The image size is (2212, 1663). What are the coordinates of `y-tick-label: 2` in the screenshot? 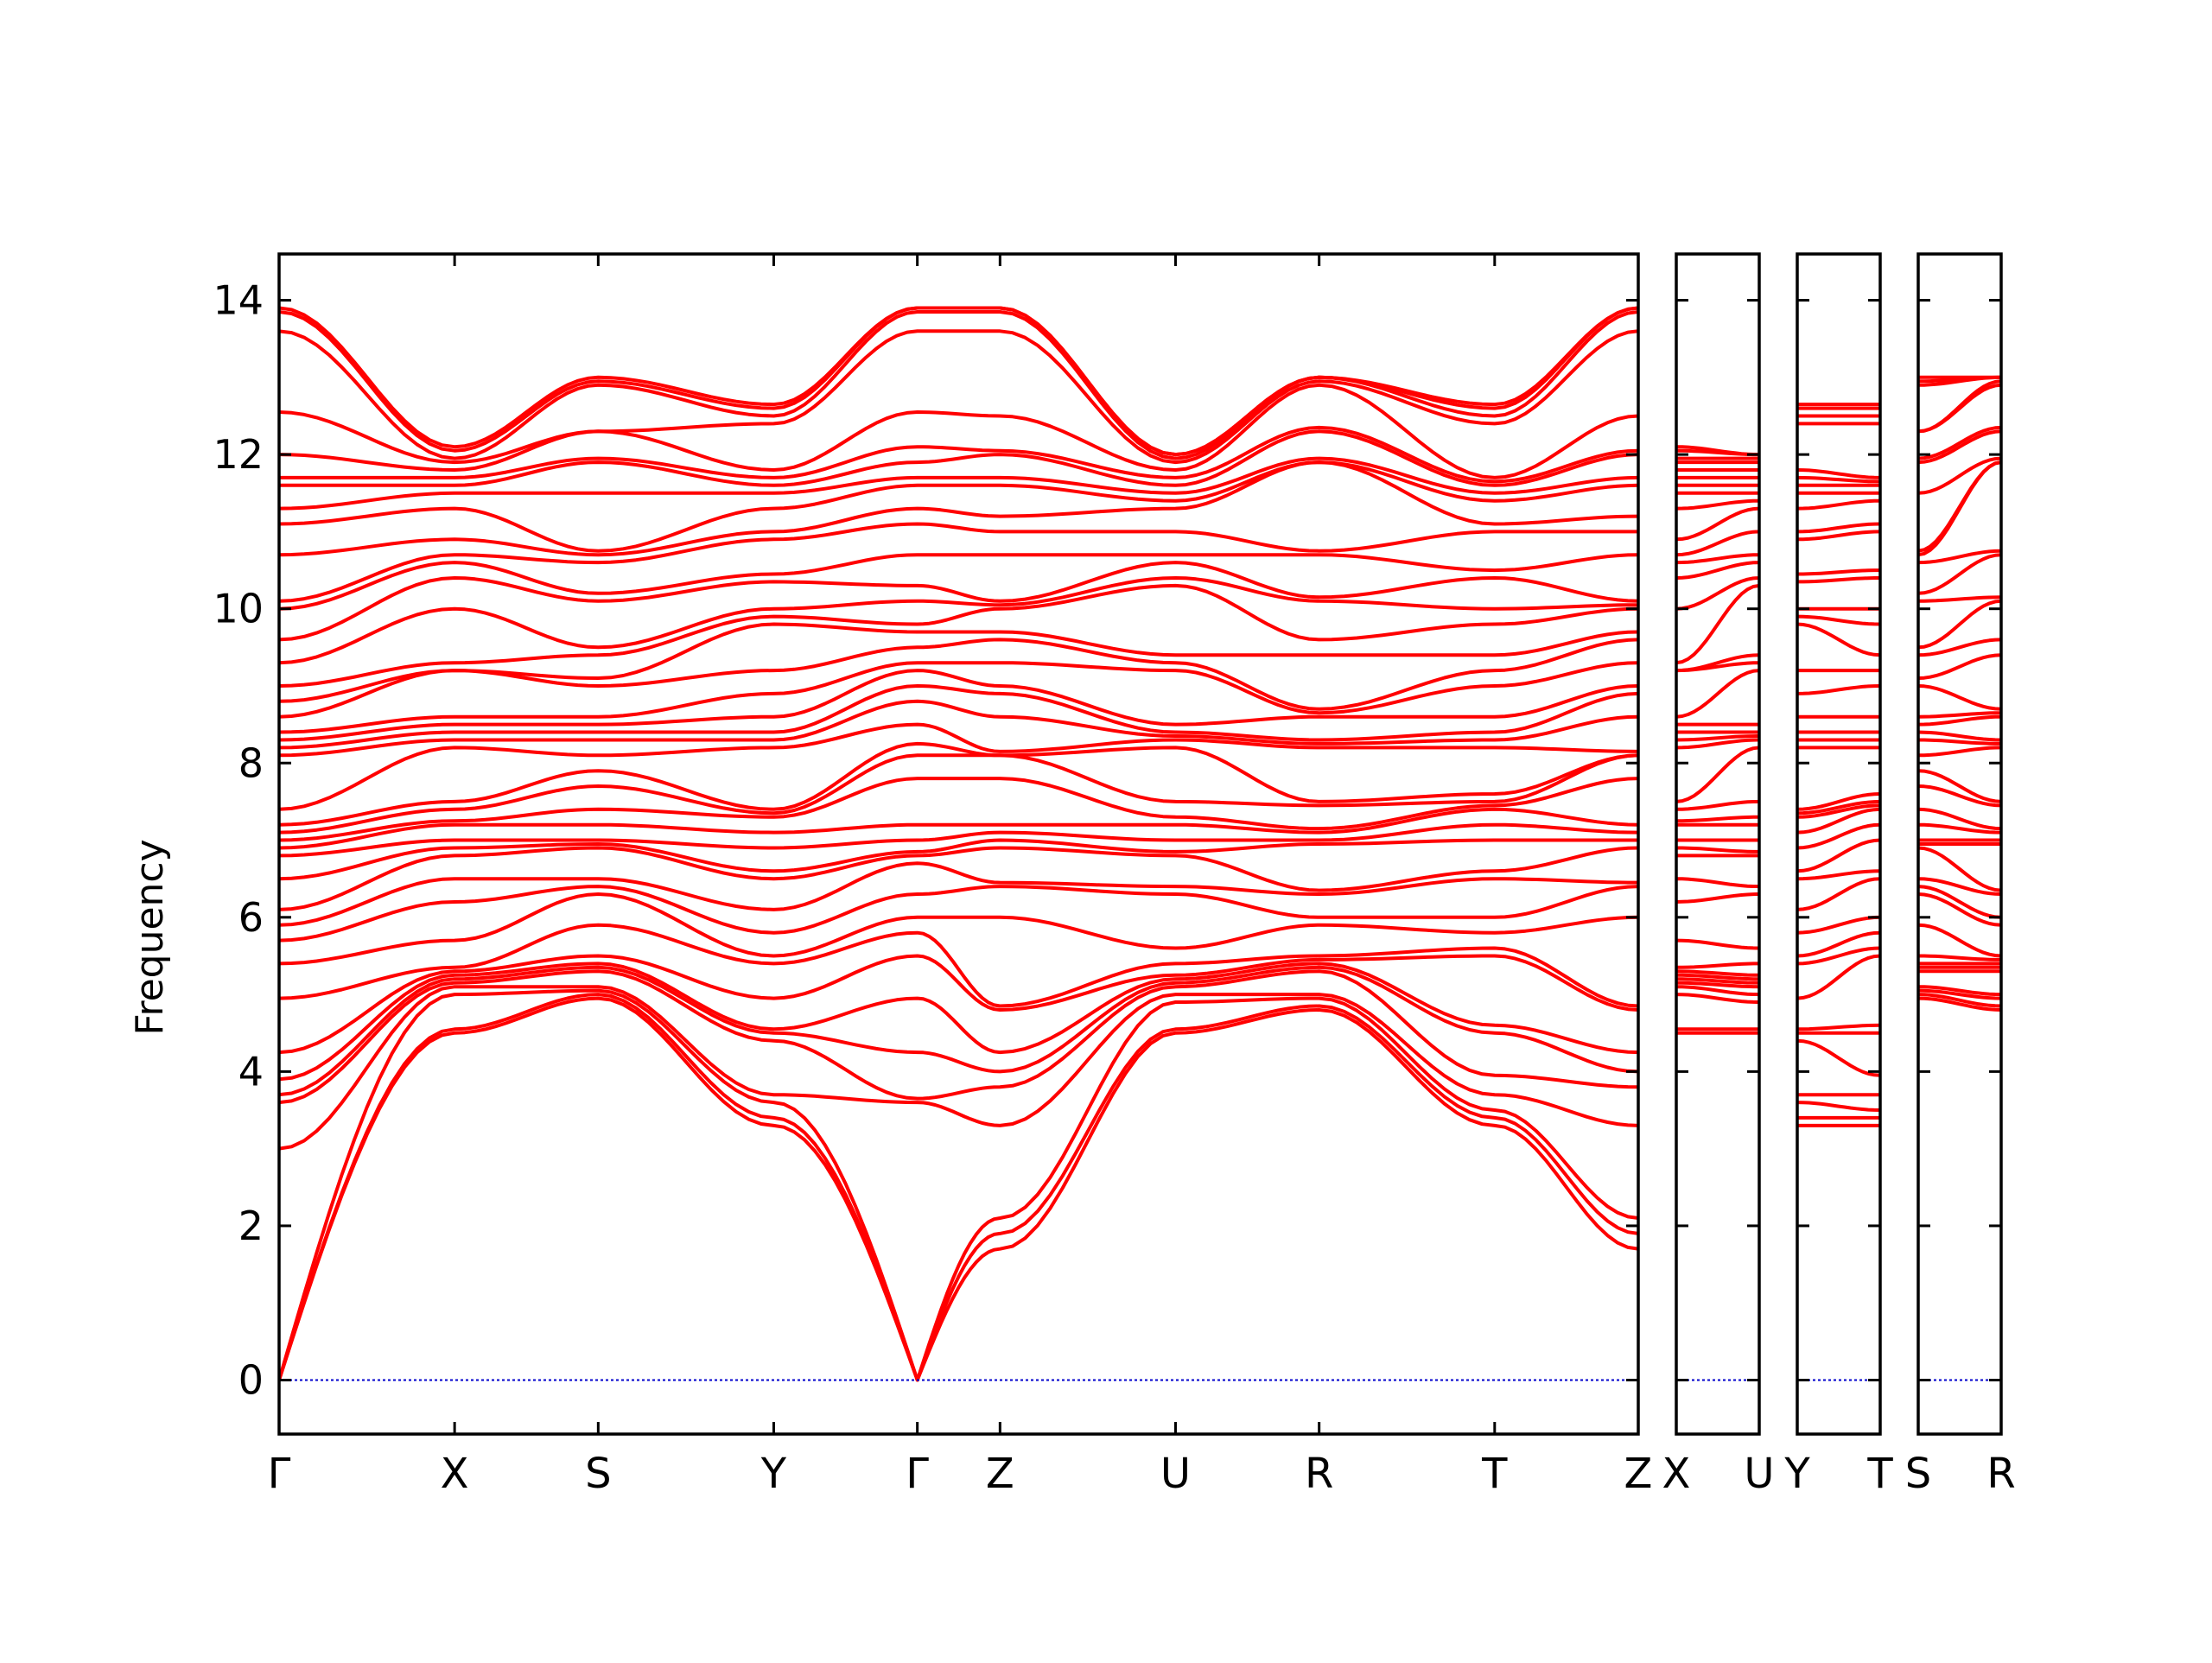 It's located at (251, 1226).